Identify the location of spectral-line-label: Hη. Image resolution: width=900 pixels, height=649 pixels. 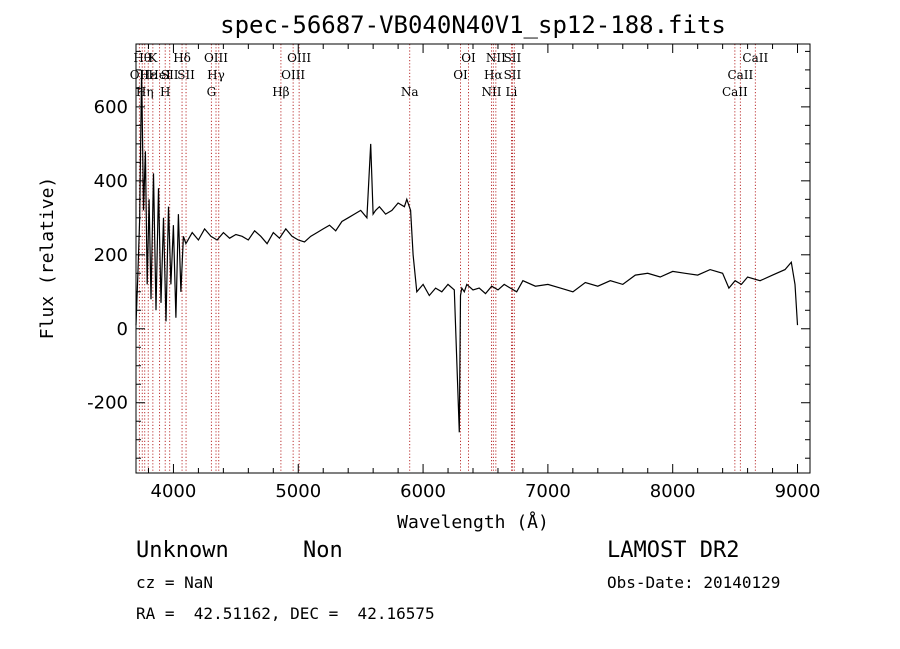
(145, 92).